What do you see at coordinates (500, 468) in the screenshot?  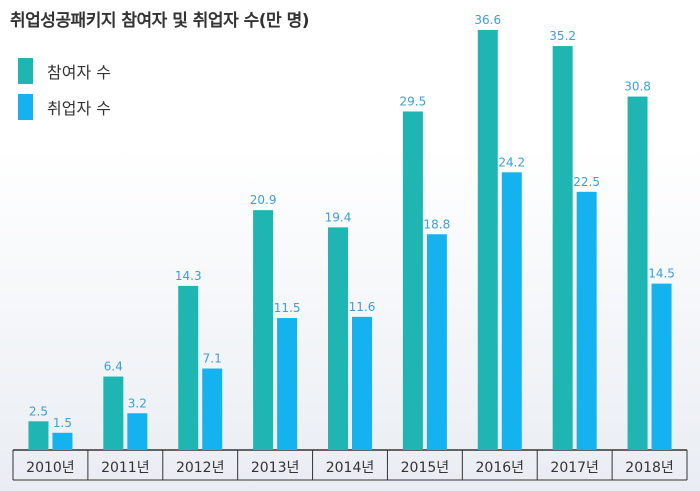 I see `x-tick-label: 2016년` at bounding box center [500, 468].